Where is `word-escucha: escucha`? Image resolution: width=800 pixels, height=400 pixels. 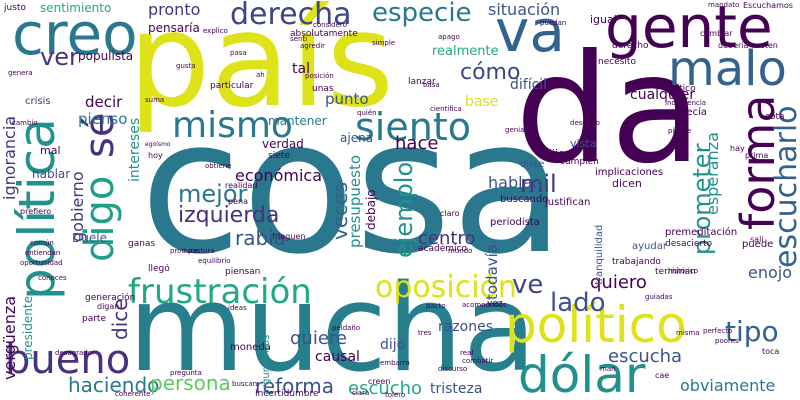
word-escucha: escucha is located at coordinates (645, 356).